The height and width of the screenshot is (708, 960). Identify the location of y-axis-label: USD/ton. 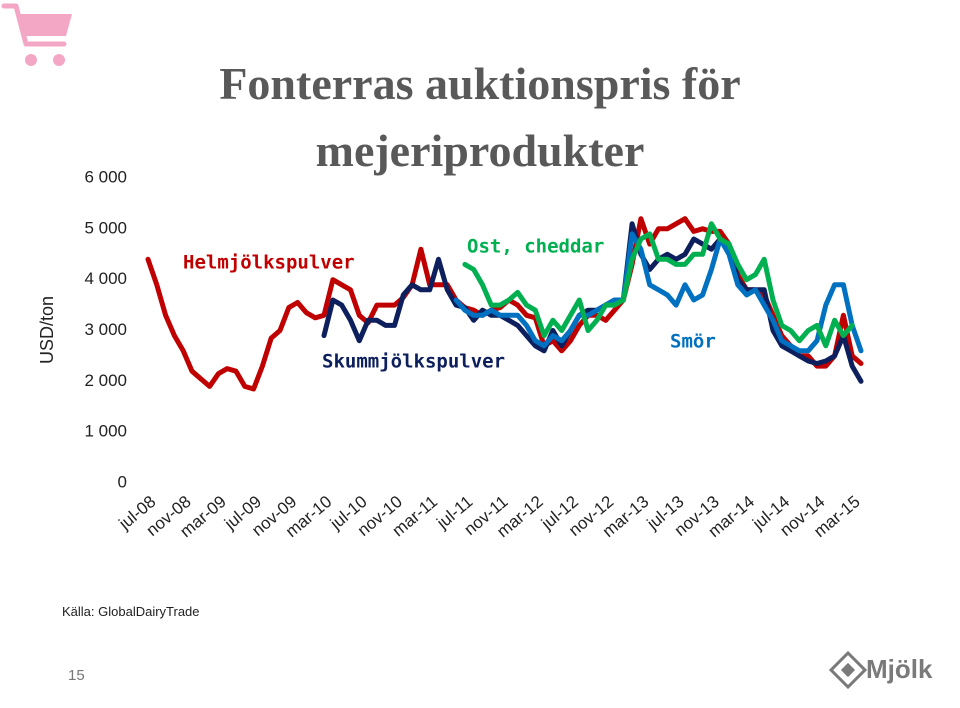
(47, 330).